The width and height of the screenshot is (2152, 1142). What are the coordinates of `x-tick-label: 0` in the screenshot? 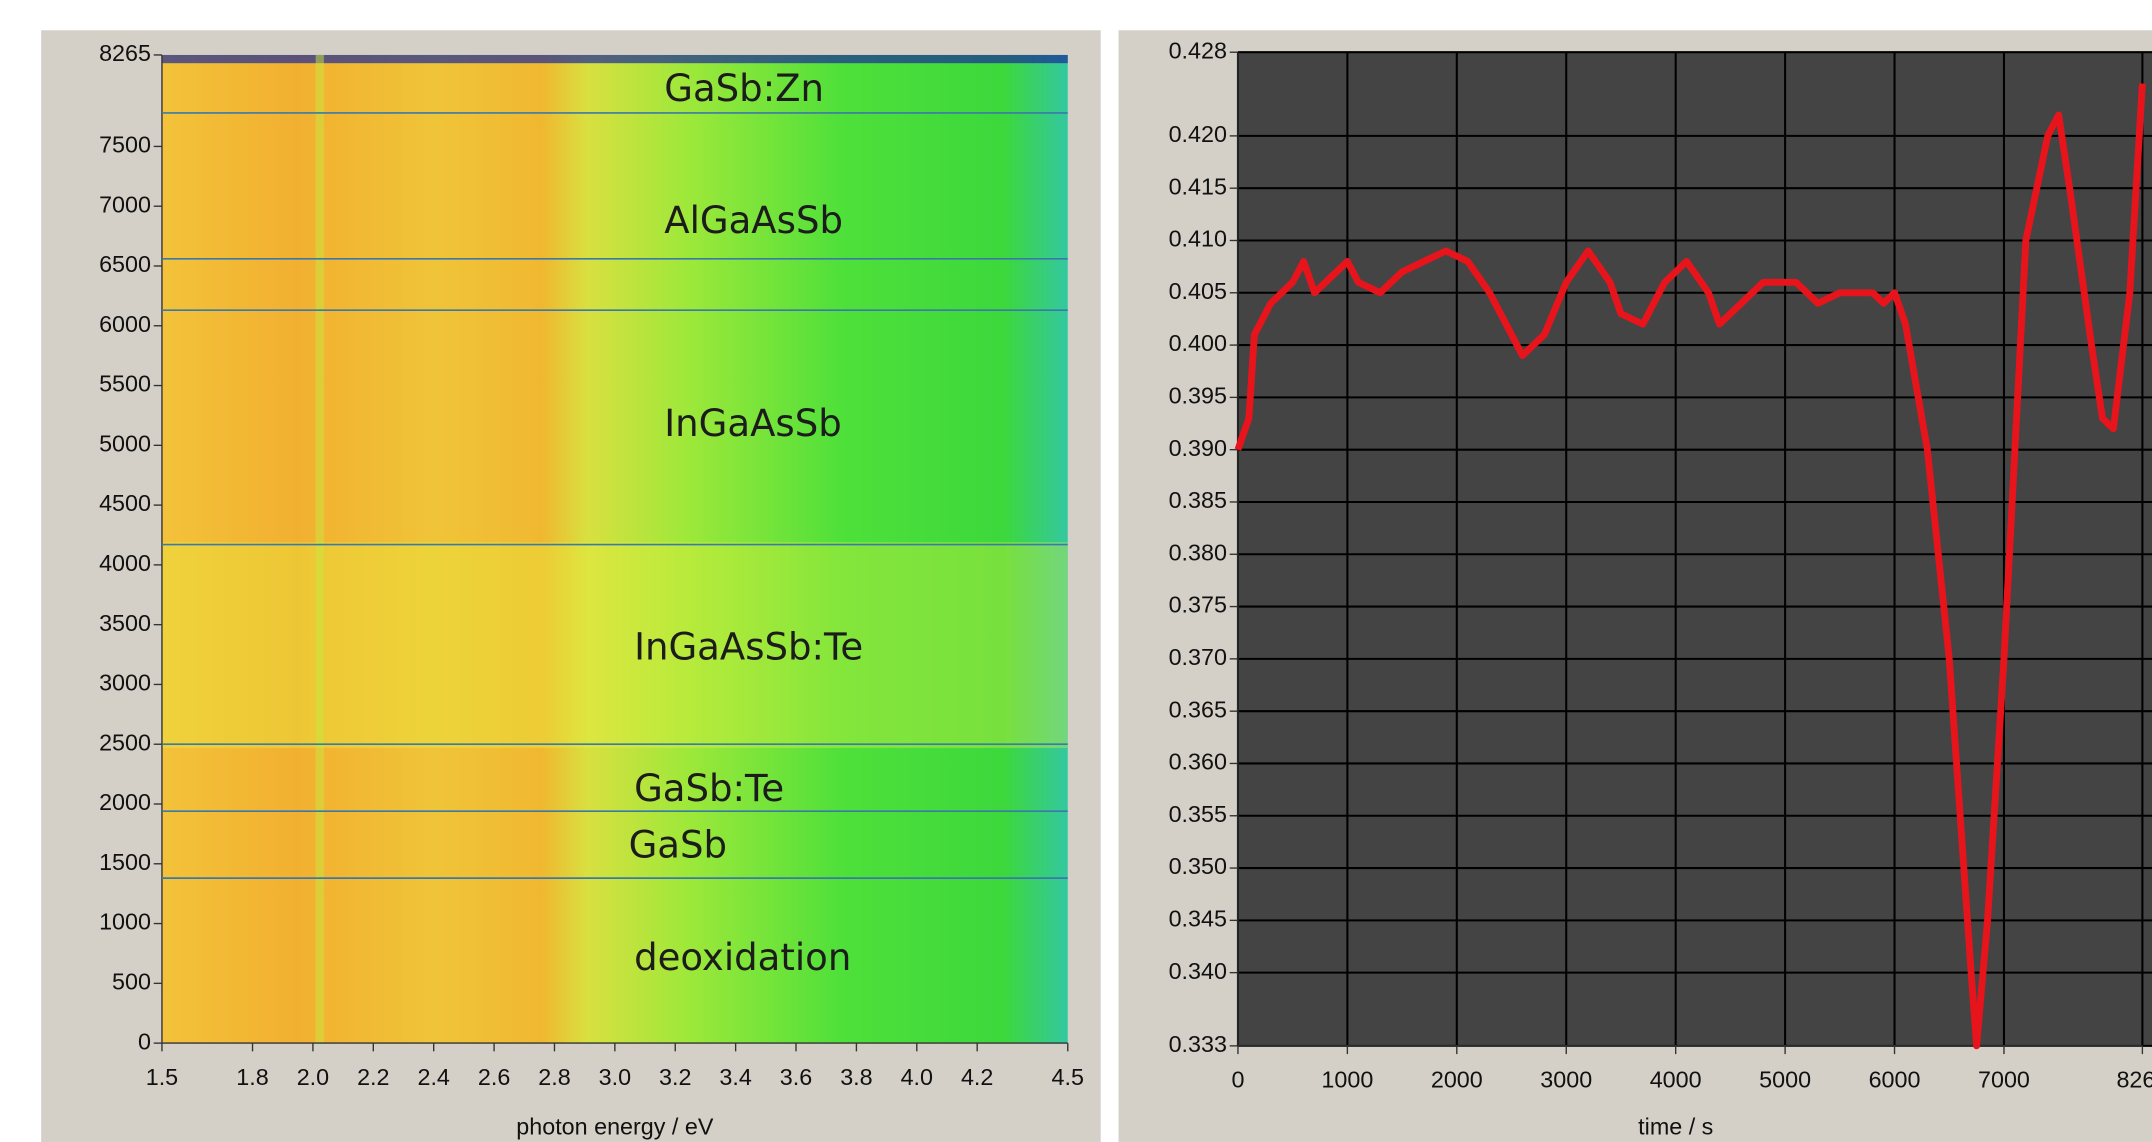 It's located at (1237, 1080).